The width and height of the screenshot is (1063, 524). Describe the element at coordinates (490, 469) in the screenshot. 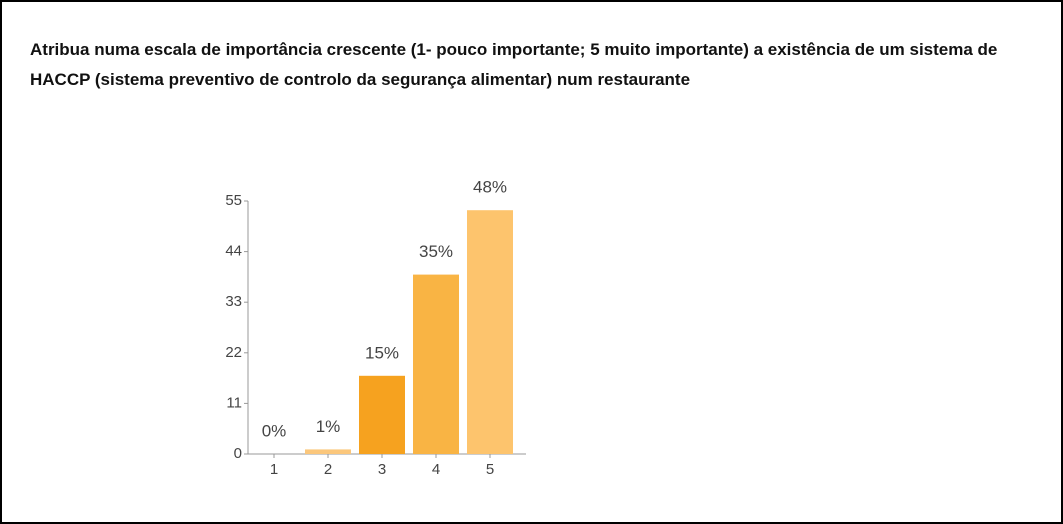

I see `x-tick-label: 5` at that location.